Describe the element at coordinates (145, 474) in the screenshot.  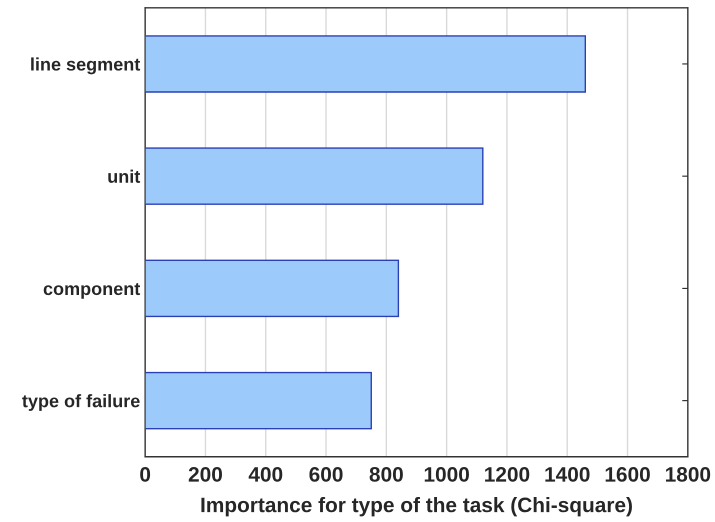
I see `x-tick-label: 0` at that location.